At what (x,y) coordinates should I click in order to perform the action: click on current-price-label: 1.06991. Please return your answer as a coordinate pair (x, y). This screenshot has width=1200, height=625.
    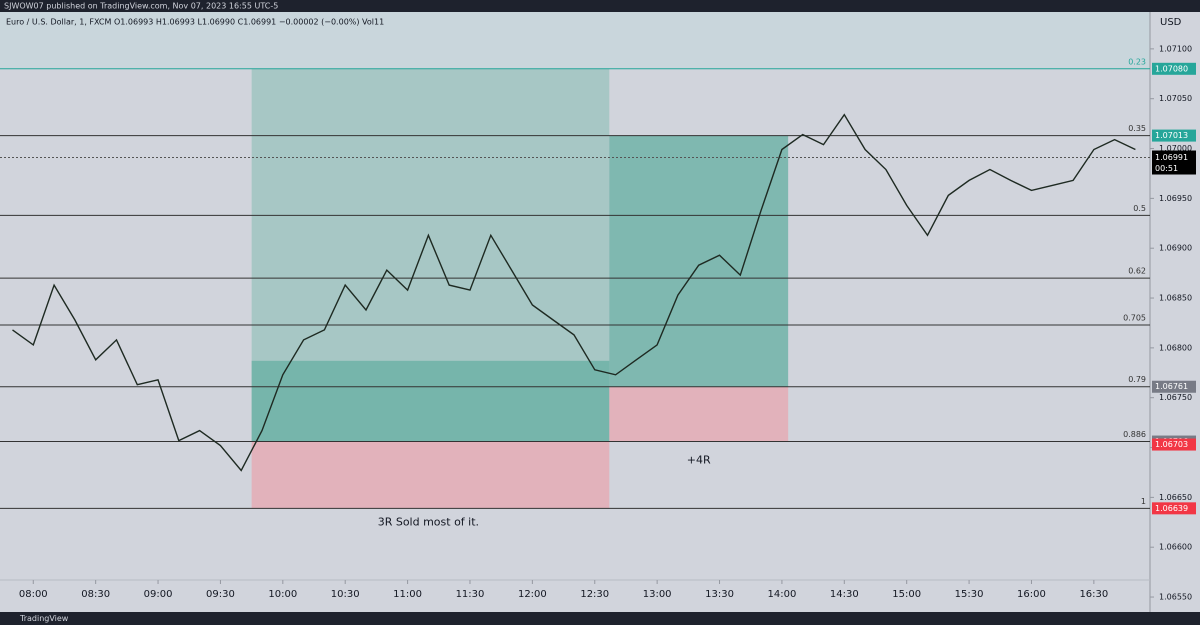
    Looking at the image, I should click on (1171, 157).